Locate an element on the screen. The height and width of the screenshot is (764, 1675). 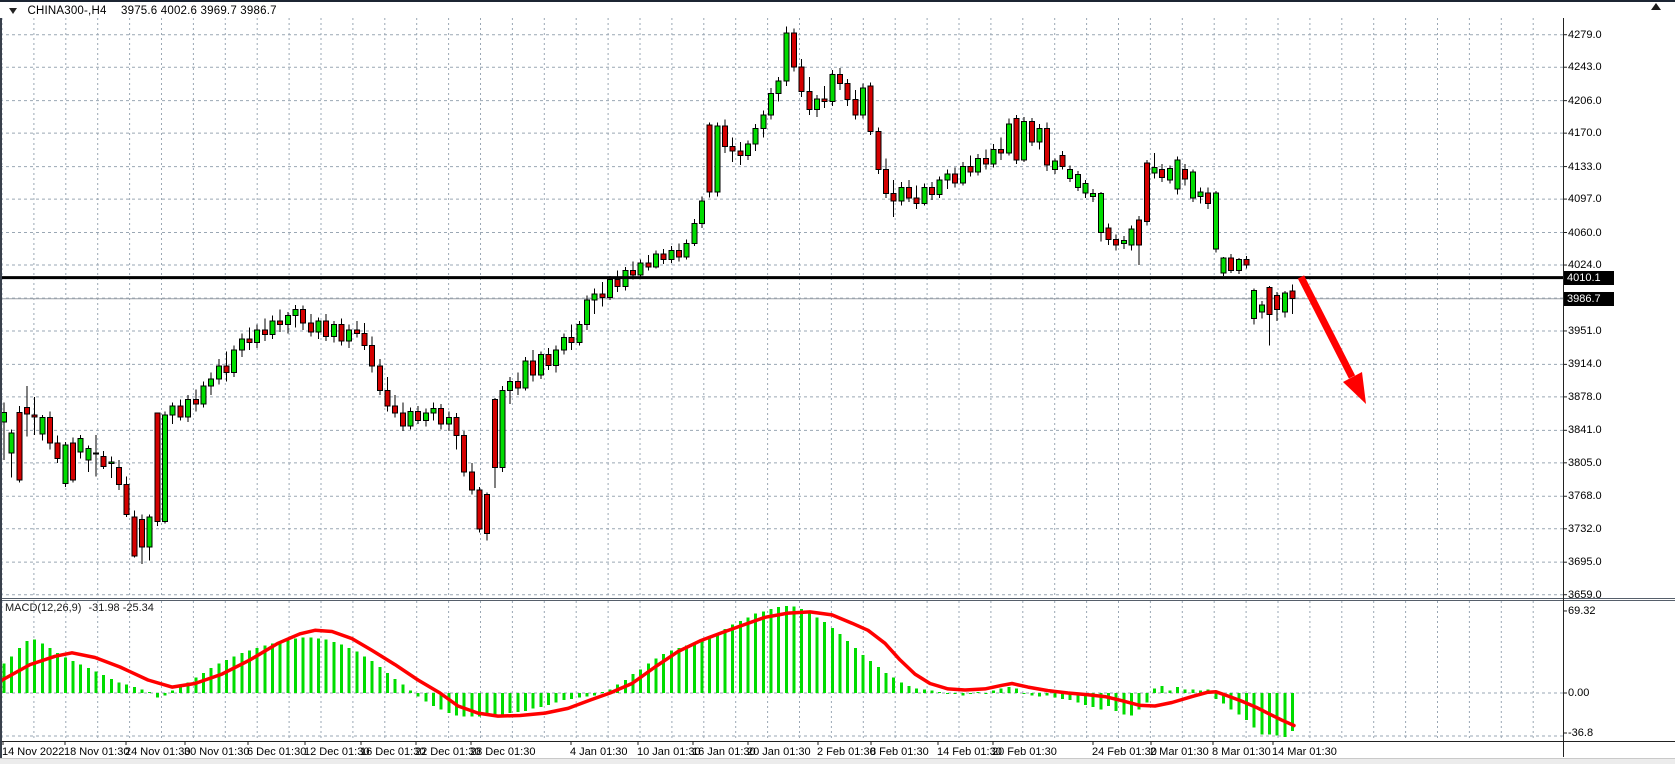
macd-name: MACD(12,26,9) is located at coordinates (43, 608).